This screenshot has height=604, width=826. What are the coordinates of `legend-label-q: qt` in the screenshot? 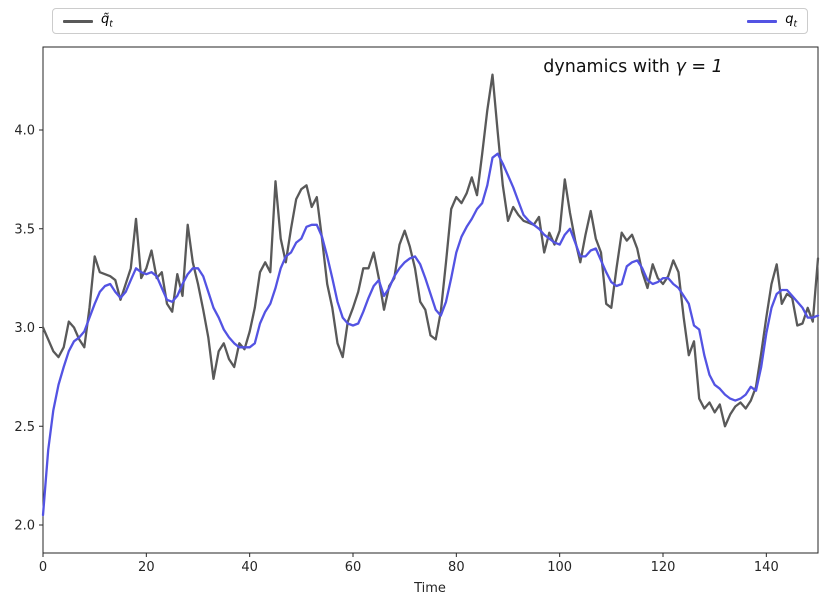 It's located at (791, 20).